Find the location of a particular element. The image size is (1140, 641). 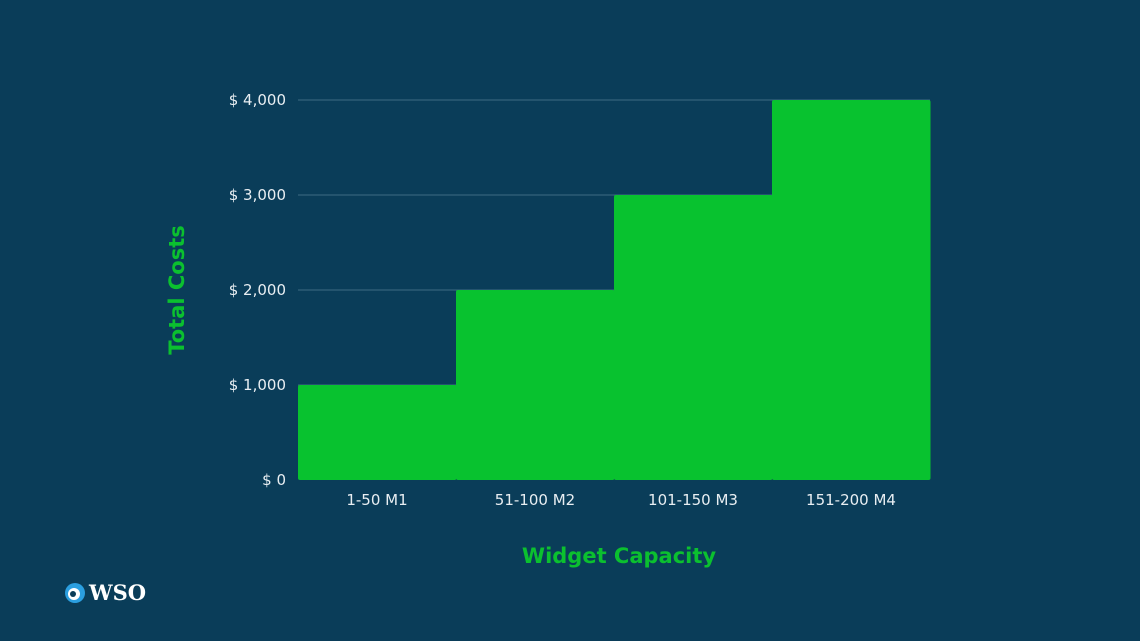

x-tick-label: 1-50 M1 is located at coordinates (376, 500).